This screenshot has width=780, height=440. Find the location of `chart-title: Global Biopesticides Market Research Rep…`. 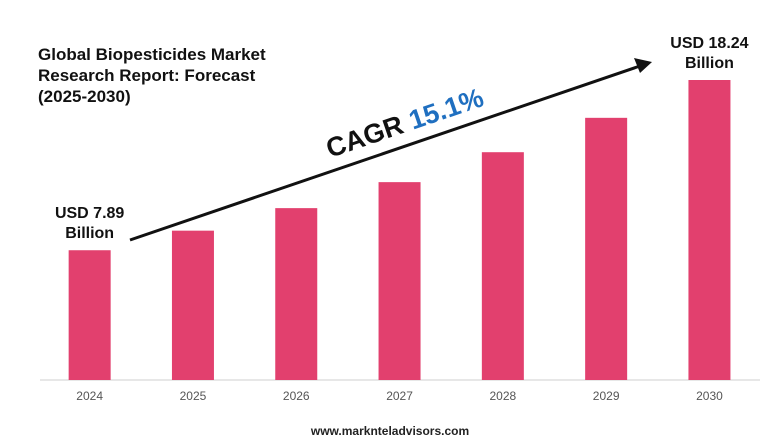

chart-title: Global Biopesticides Market Research Rep… is located at coordinates (152, 75).